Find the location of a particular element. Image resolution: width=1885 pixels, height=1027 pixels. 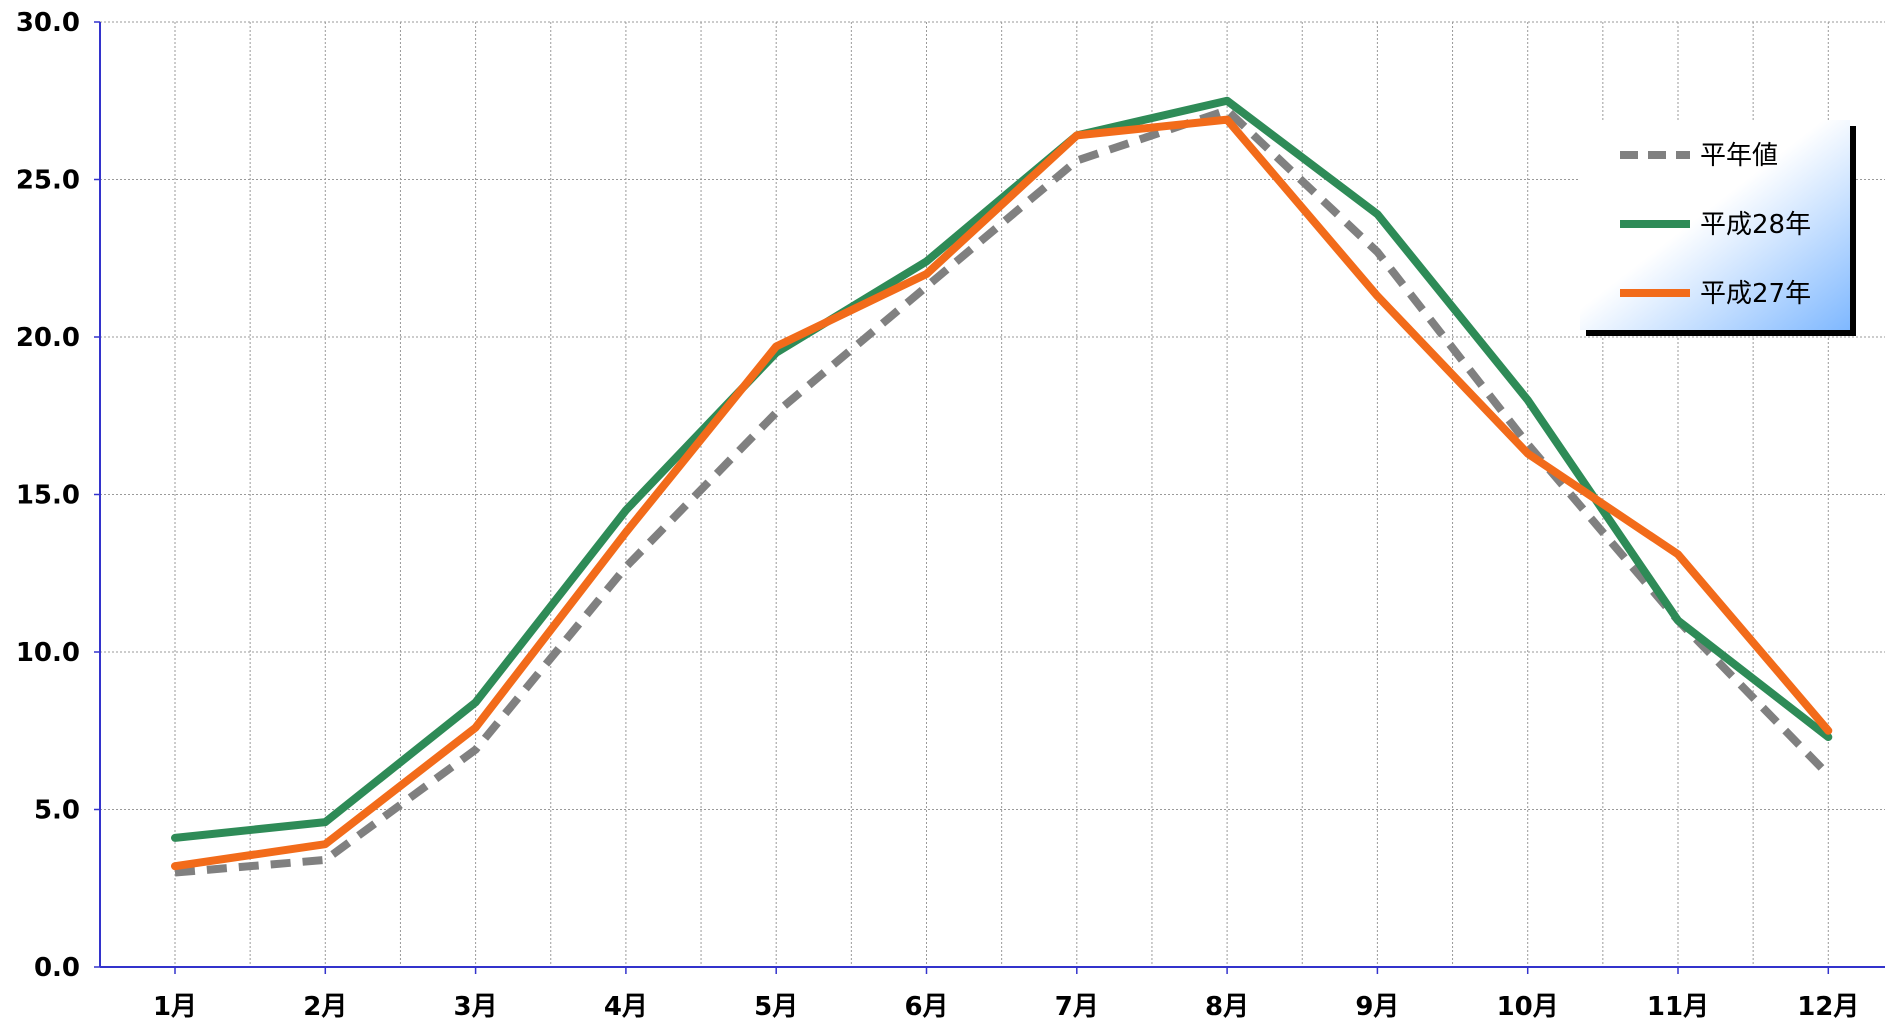

x-tick-label: 8月 is located at coordinates (1227, 1007).